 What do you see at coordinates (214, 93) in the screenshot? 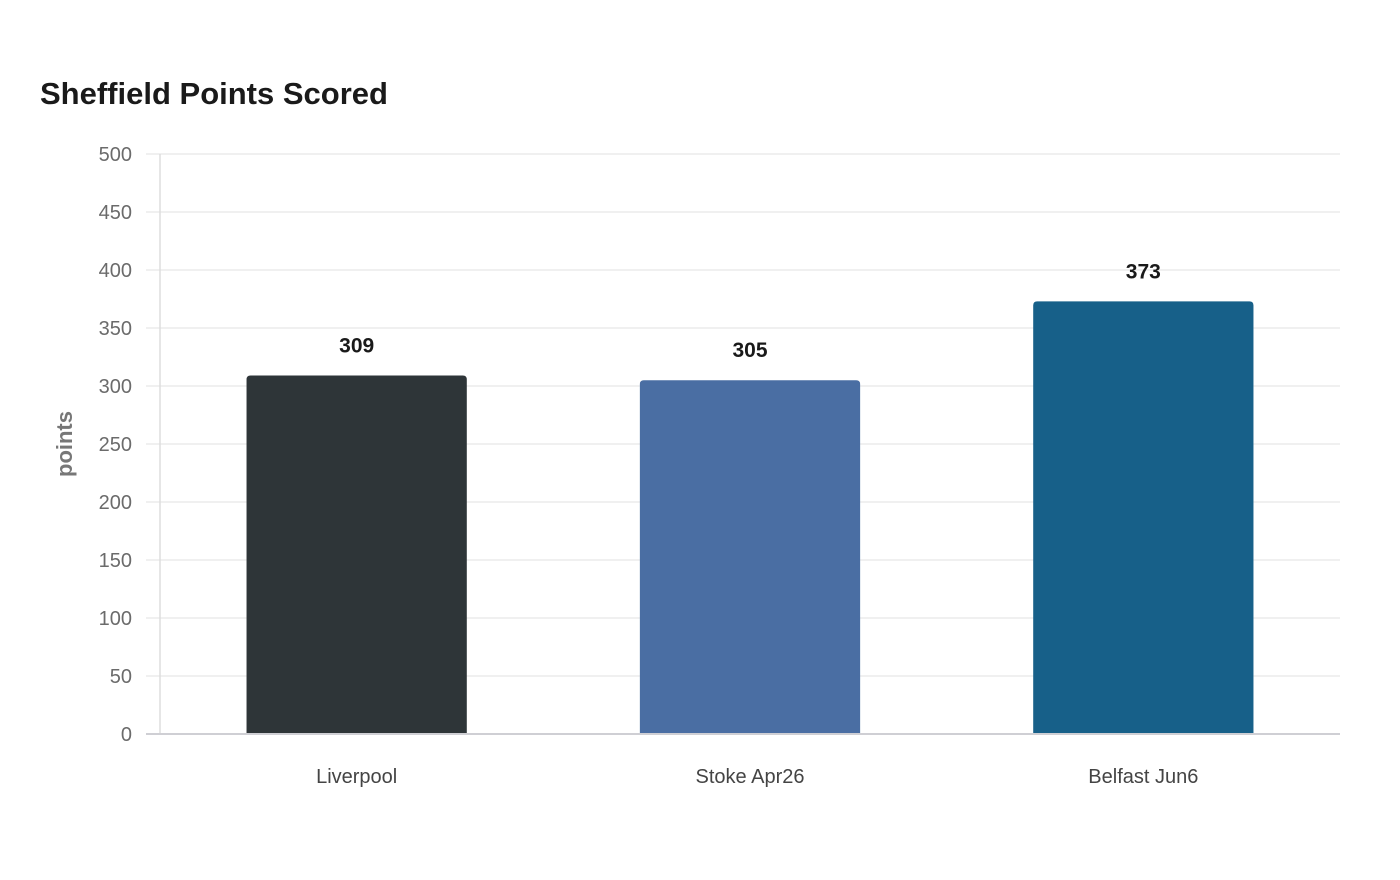
I see `chart-title: Sheffield Points Scored` at bounding box center [214, 93].